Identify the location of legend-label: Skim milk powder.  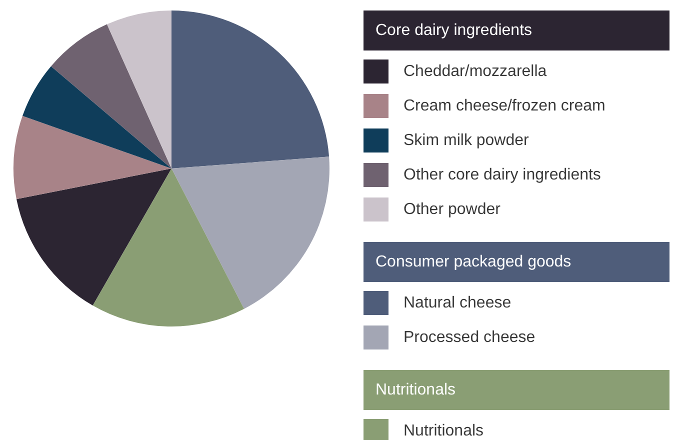
(467, 140).